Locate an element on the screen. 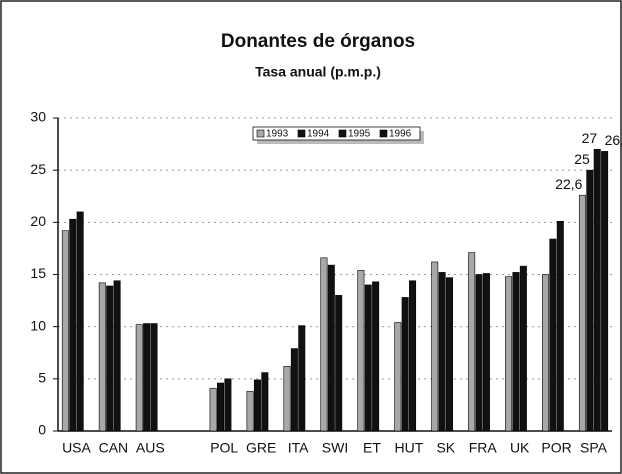 The image size is (622, 474). data-label: 27 is located at coordinates (590, 138).